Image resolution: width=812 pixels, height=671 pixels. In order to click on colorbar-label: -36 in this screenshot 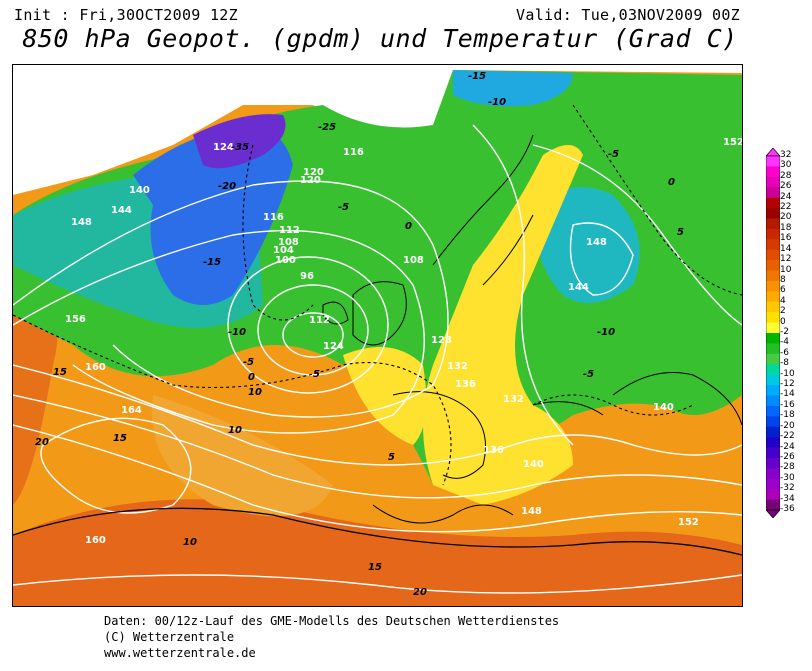, I will do `click(787, 509)`.